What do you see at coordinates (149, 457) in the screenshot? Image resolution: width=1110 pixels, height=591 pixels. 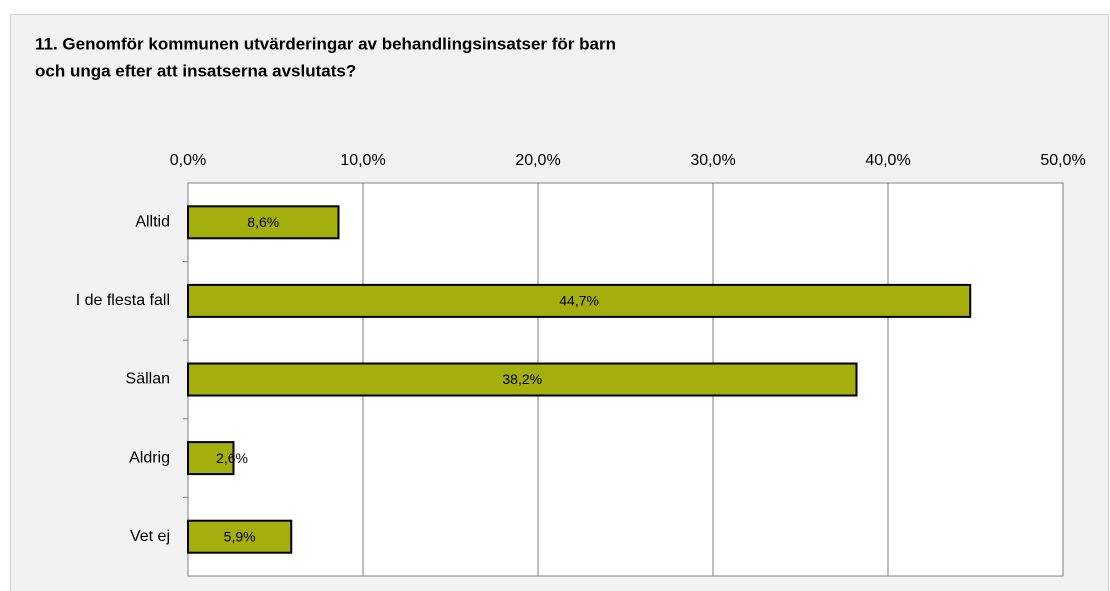 I see `y-tick-label: Aldrig` at bounding box center [149, 457].